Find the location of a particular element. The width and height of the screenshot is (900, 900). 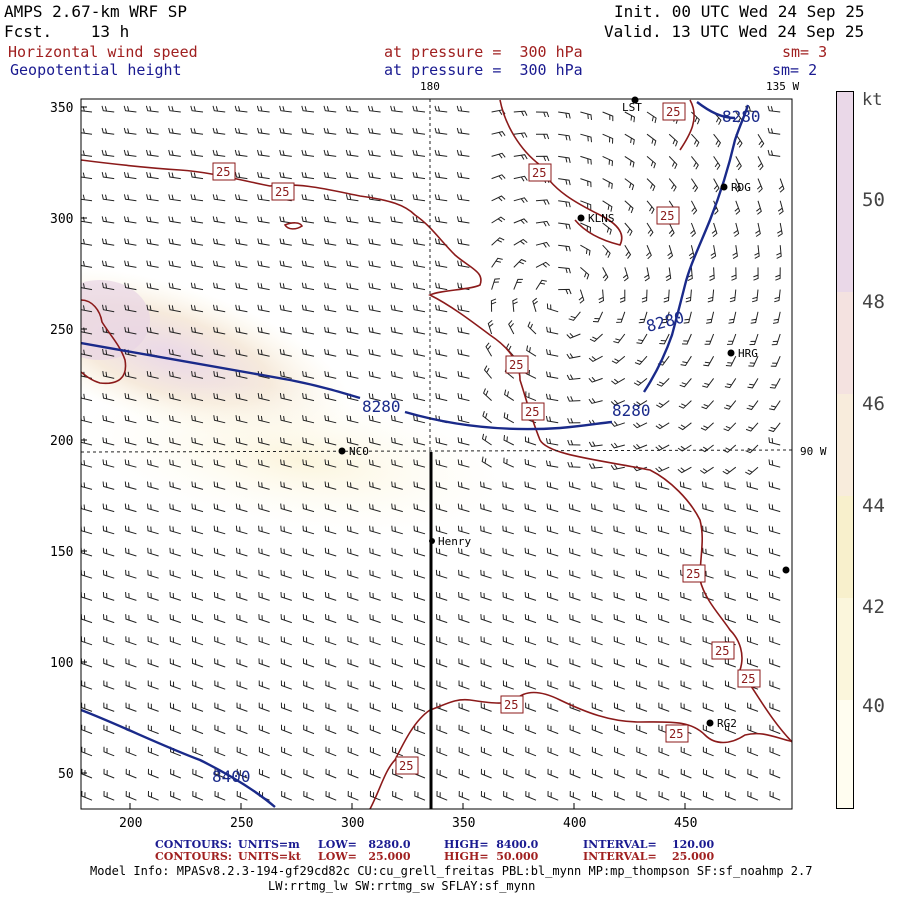

speed-label: 25 is located at coordinates (516, 365).